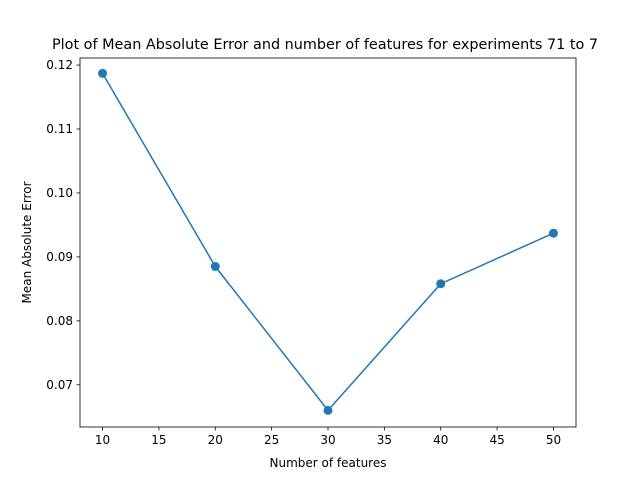 The width and height of the screenshot is (640, 485). I want to click on x-tick-label: 50, so click(553, 440).